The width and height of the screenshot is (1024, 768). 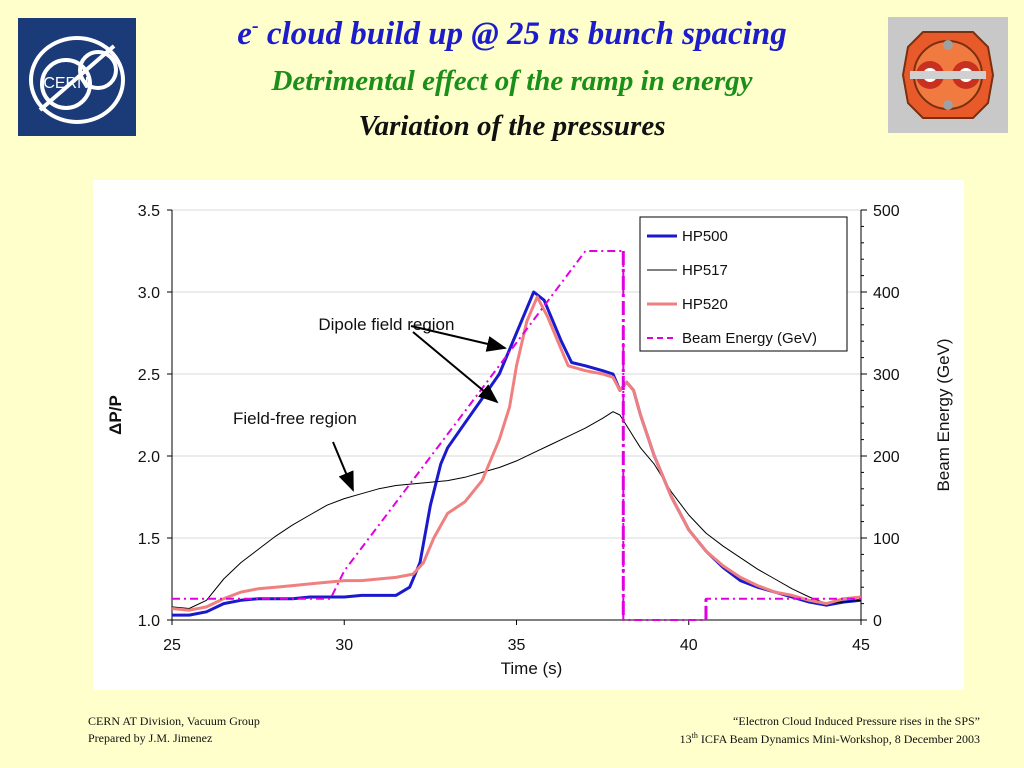 I want to click on legend-label-hp520: HP520, so click(x=705, y=304).